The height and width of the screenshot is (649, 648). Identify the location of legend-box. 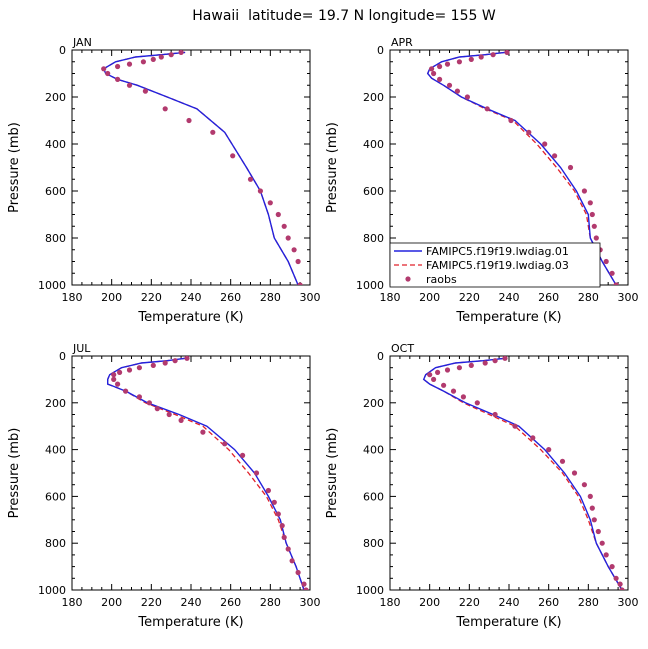
(495, 265).